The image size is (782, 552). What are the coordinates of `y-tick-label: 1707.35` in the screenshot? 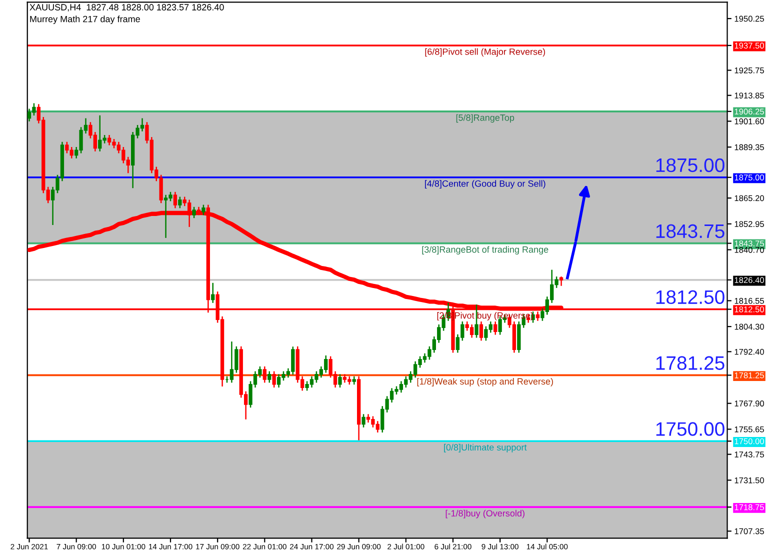 It's located at (749, 531).